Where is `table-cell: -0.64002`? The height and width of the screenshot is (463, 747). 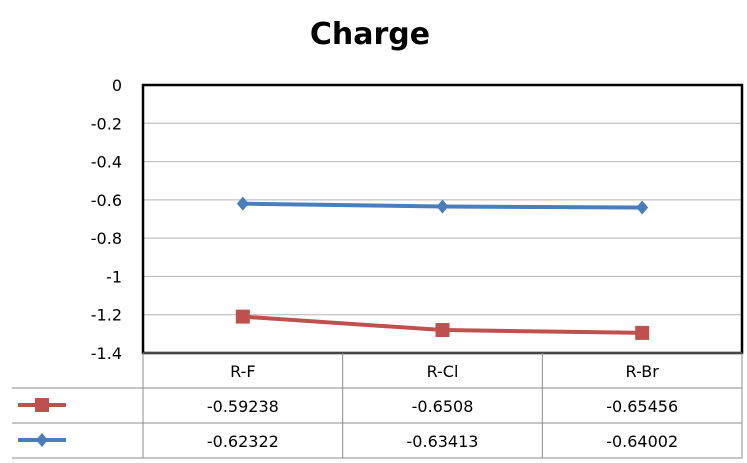
table-cell: -0.64002 is located at coordinates (642, 441).